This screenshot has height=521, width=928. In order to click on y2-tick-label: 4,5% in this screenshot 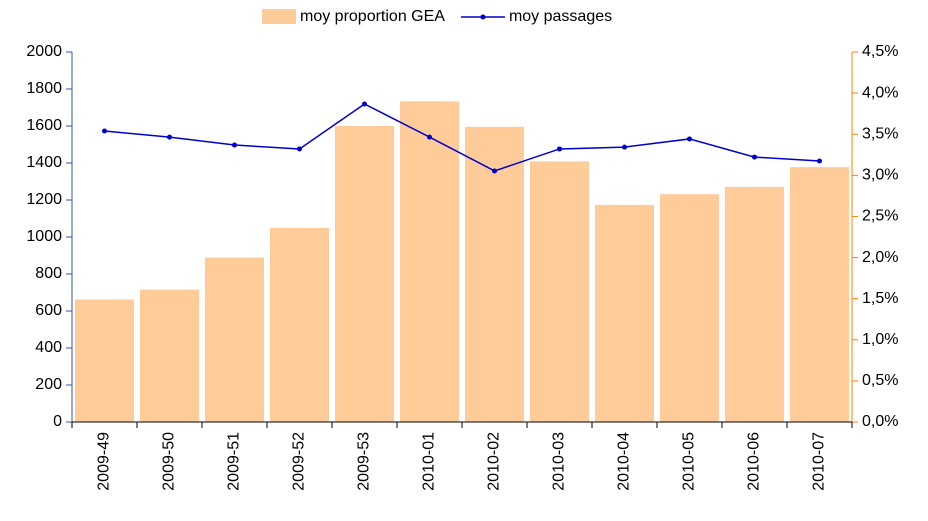, I will do `click(880, 51)`.